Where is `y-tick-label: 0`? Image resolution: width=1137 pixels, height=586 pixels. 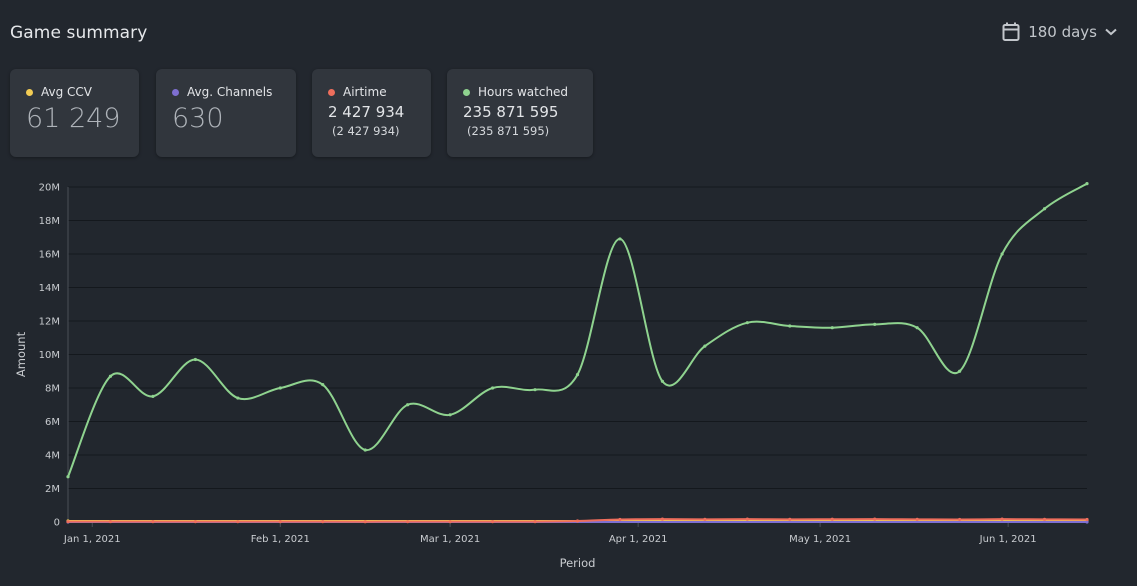 y-tick-label: 0 is located at coordinates (57, 523).